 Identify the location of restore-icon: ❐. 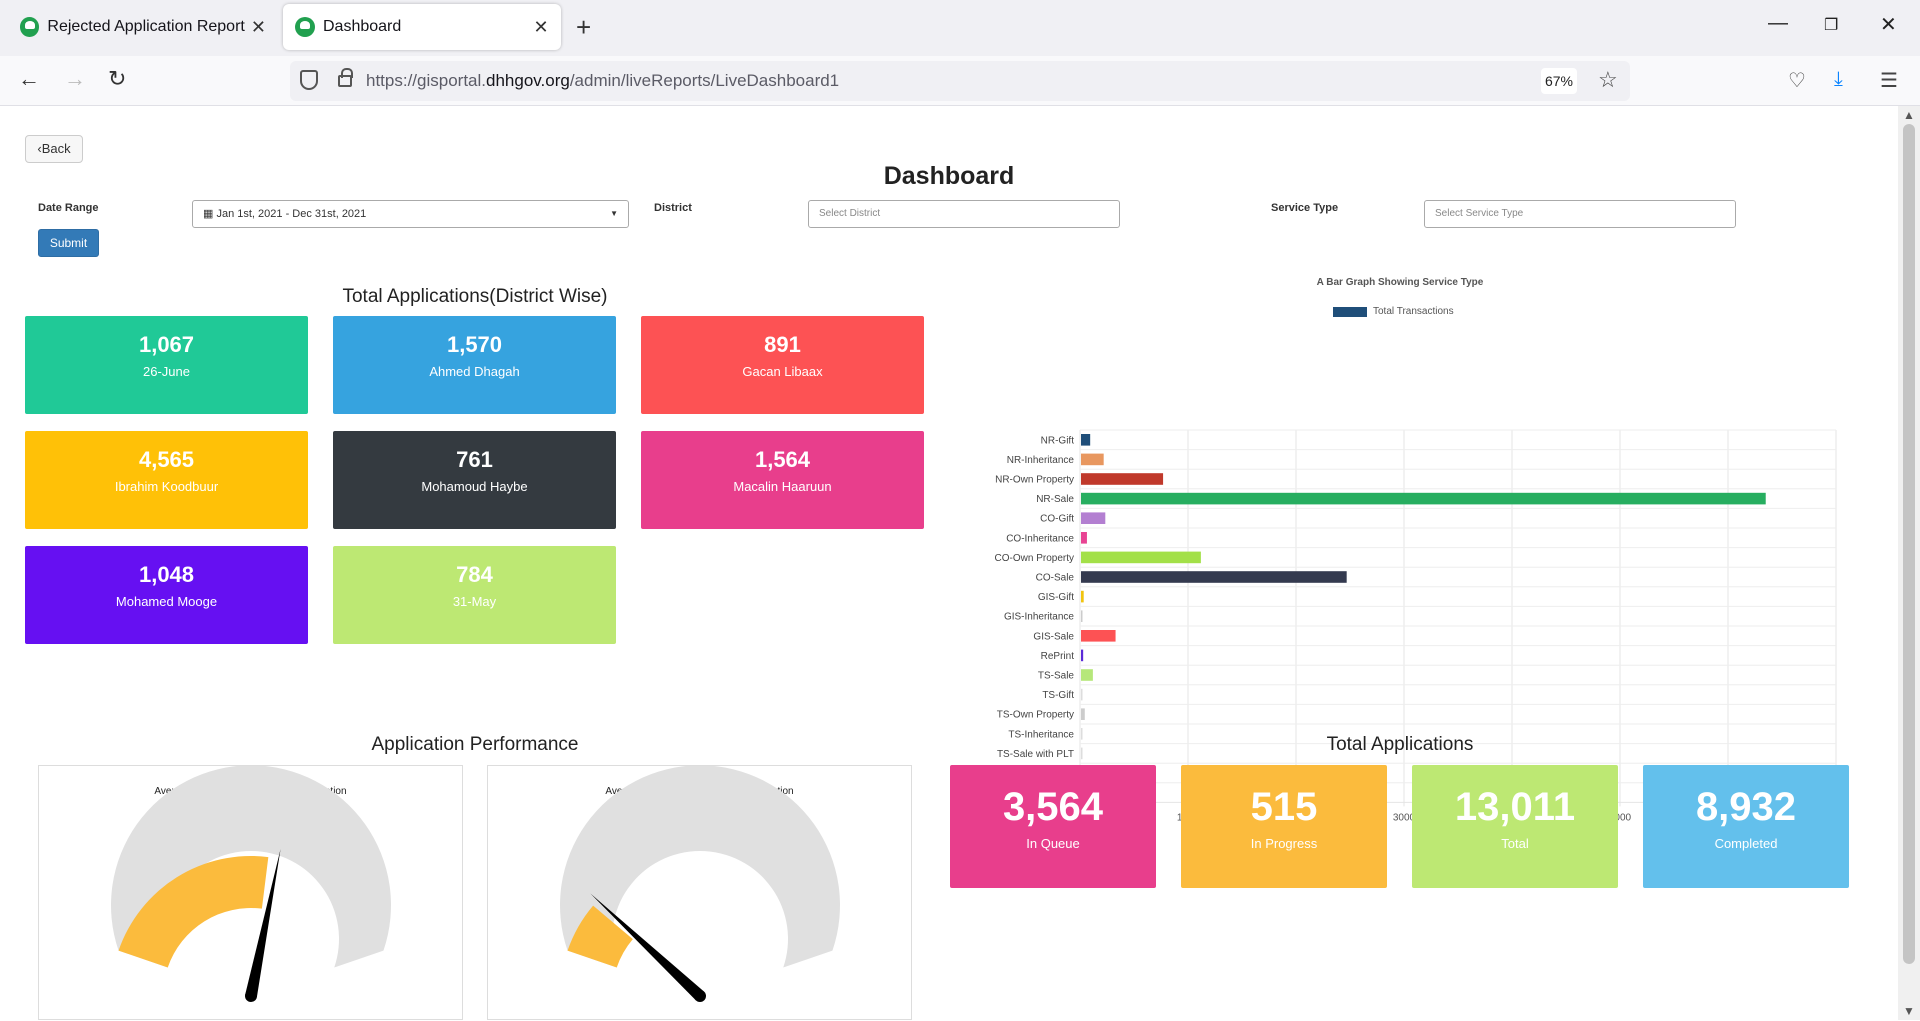
(1831, 25).